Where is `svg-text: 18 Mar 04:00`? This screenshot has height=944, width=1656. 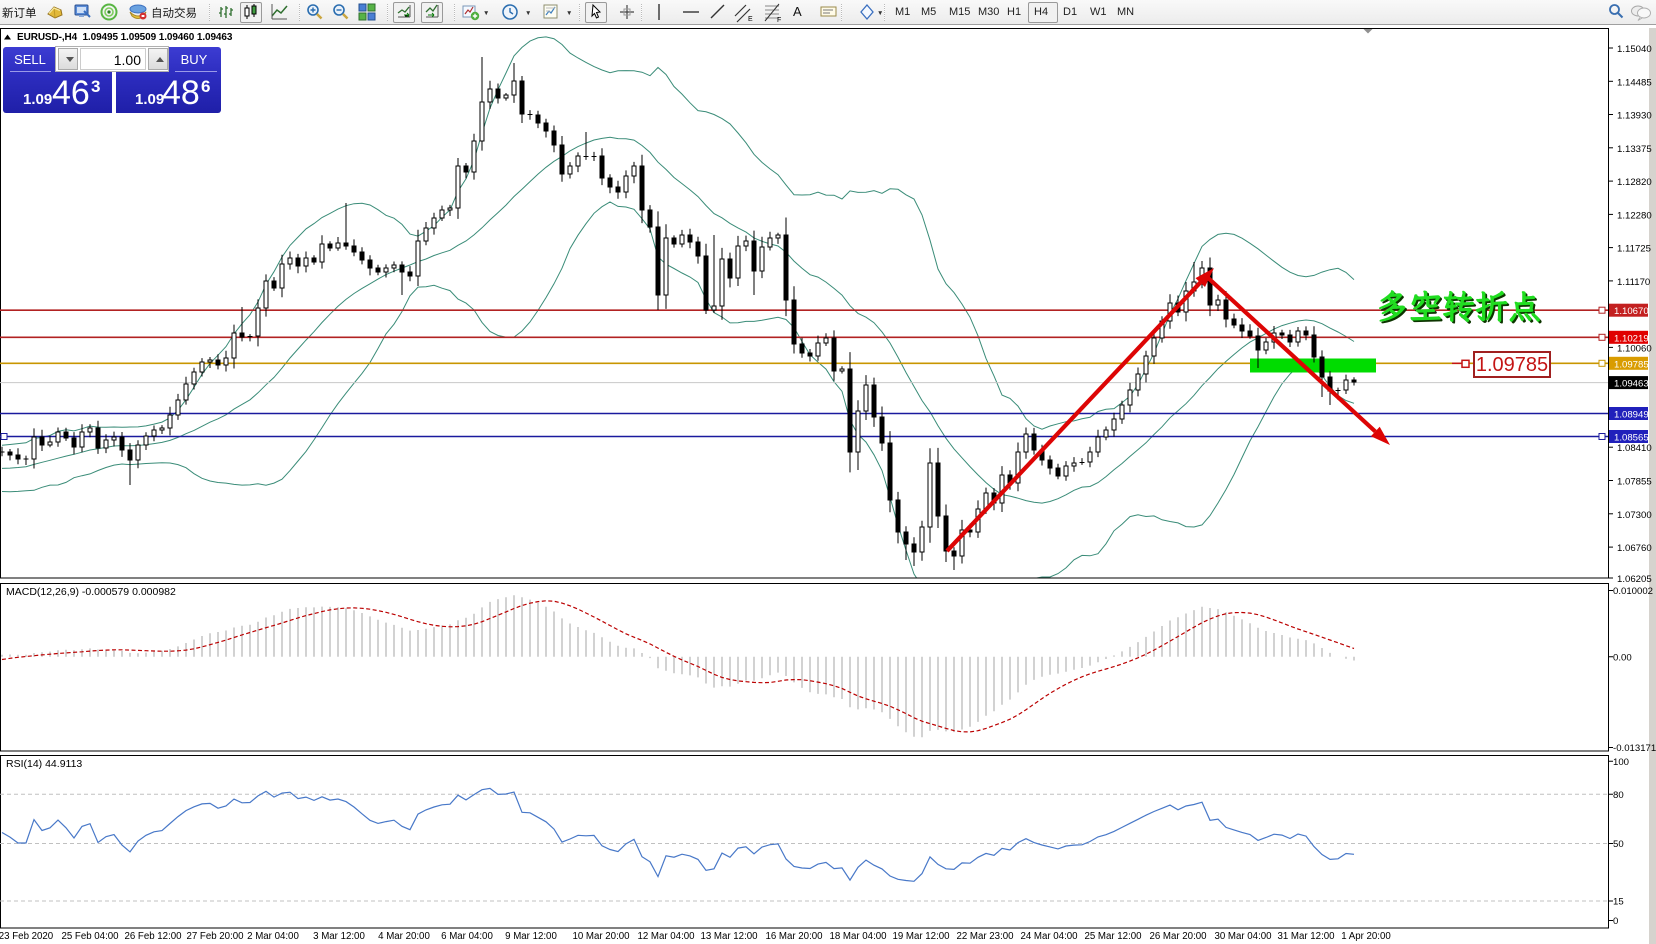
svg-text: 18 Mar 04:00 is located at coordinates (858, 936).